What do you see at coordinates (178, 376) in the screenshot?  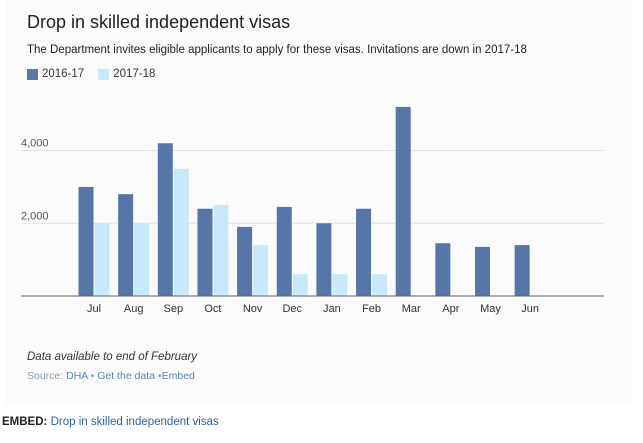 I see `embed-link: Embed` at bounding box center [178, 376].